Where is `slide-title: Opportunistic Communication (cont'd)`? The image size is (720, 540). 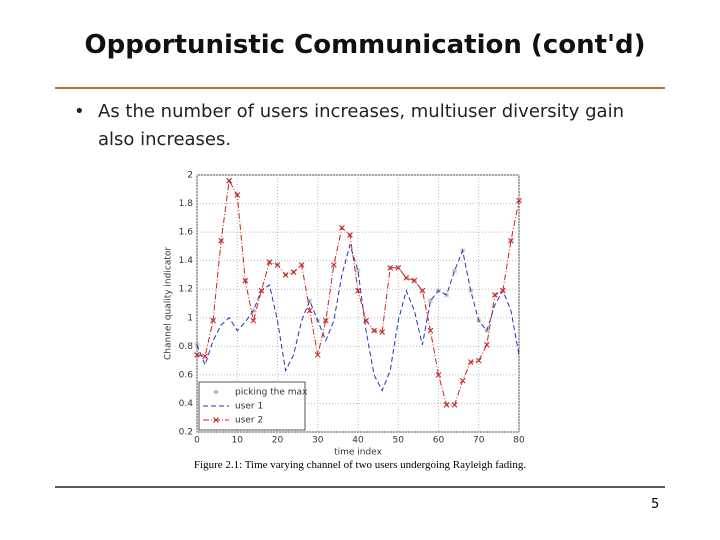
slide-title: Opportunistic Communication (cont'd) is located at coordinates (365, 45).